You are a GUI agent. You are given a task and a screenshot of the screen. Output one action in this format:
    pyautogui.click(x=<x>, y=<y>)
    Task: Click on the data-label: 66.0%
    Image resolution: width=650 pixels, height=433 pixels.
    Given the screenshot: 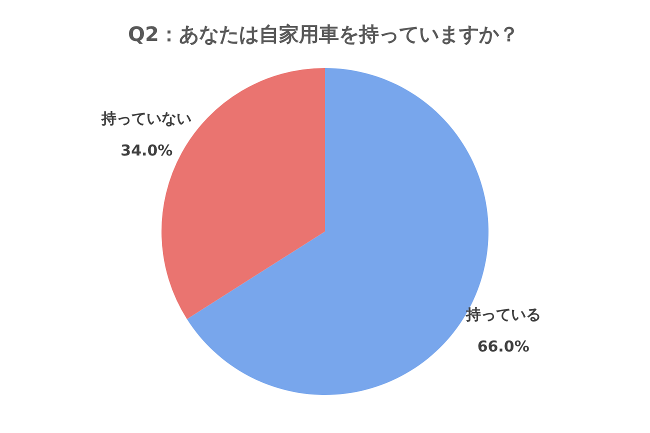 What is the action you would take?
    pyautogui.click(x=503, y=346)
    